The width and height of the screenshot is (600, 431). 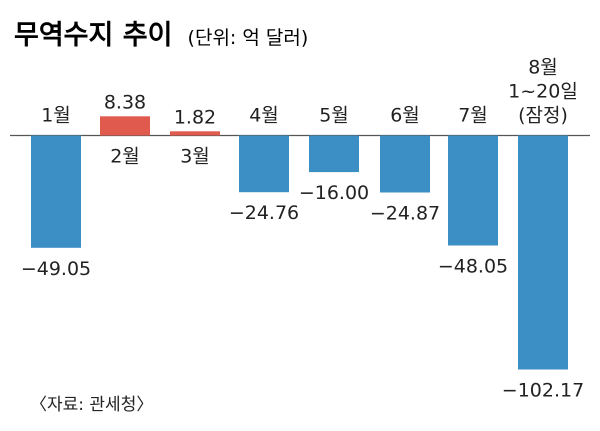 I want to click on category-label-5-line-1: 5월, so click(x=334, y=116).